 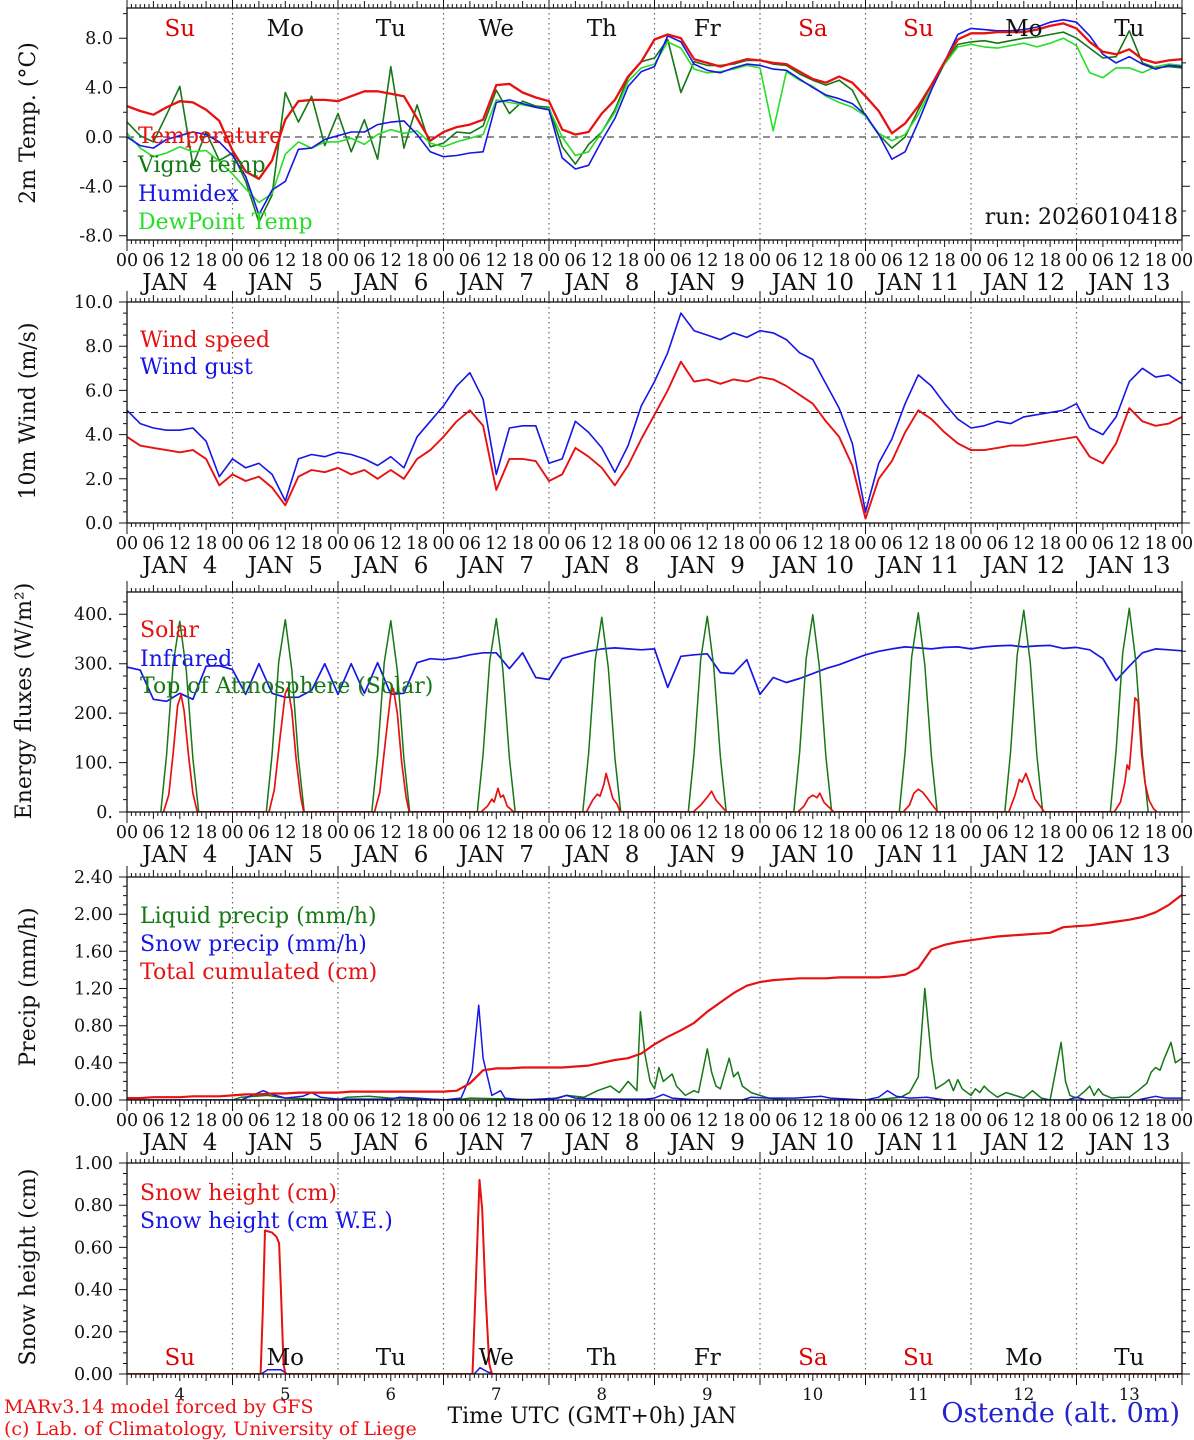 I want to click on x-day-number: 12, so click(x=1023, y=1394).